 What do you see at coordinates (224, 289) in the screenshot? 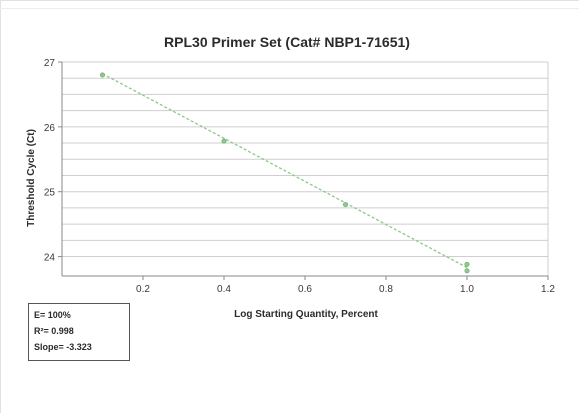
I see `x-tick-label: 0.4` at bounding box center [224, 289].